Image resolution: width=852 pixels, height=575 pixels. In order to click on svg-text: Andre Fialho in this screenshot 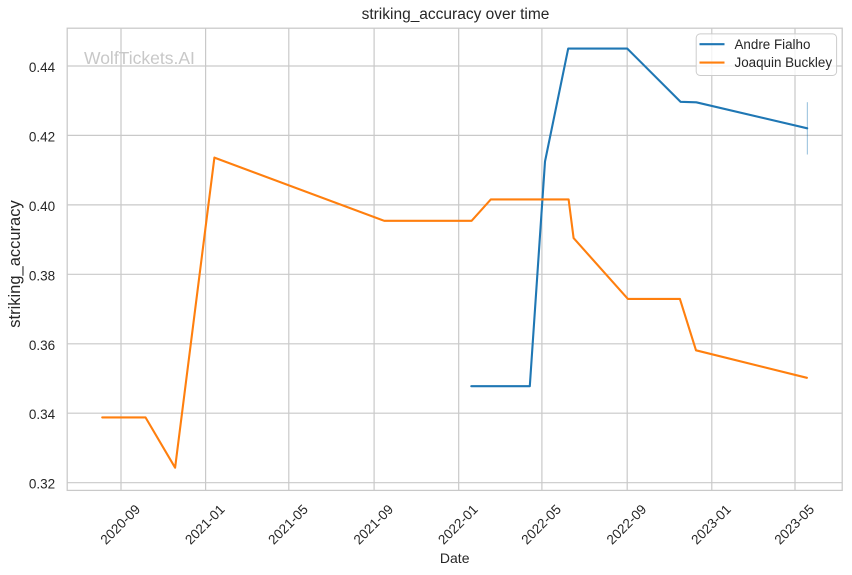, I will do `click(773, 44)`.